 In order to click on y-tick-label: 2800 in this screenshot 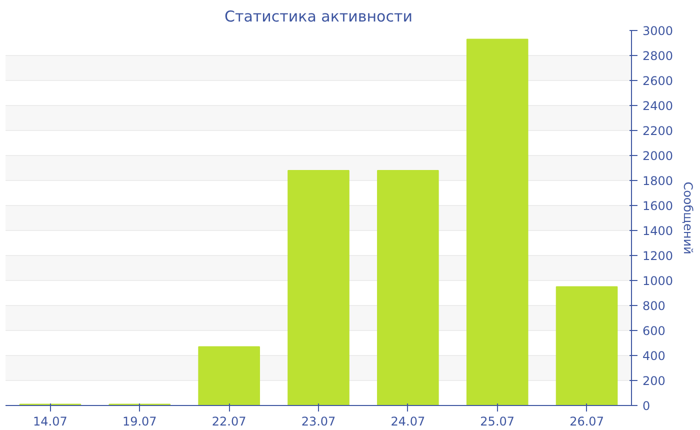, I will do `click(658, 56)`.